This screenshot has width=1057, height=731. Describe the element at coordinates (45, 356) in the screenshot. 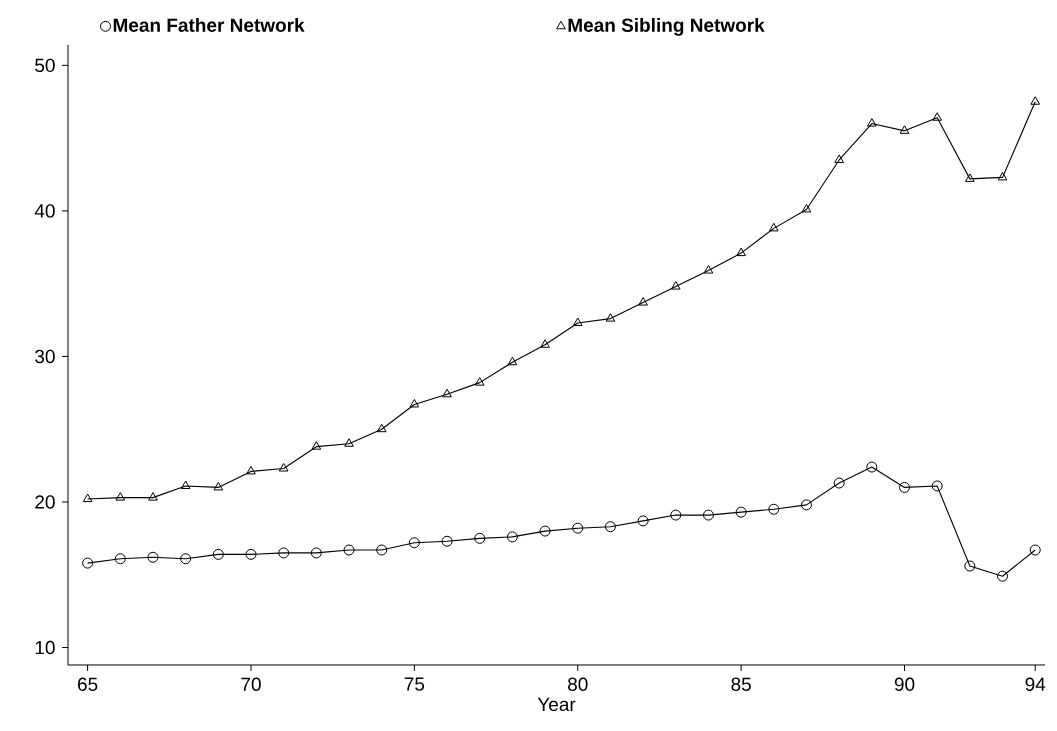

I see `y-tick-label: 30` at that location.